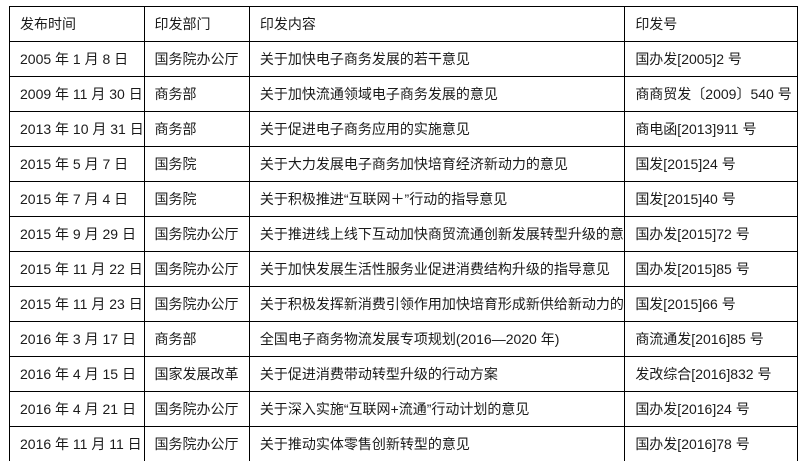 The width and height of the screenshot is (803, 461). Describe the element at coordinates (77, 129) in the screenshot. I see `cell-date: 2013 年 10 月 31 日` at that location.